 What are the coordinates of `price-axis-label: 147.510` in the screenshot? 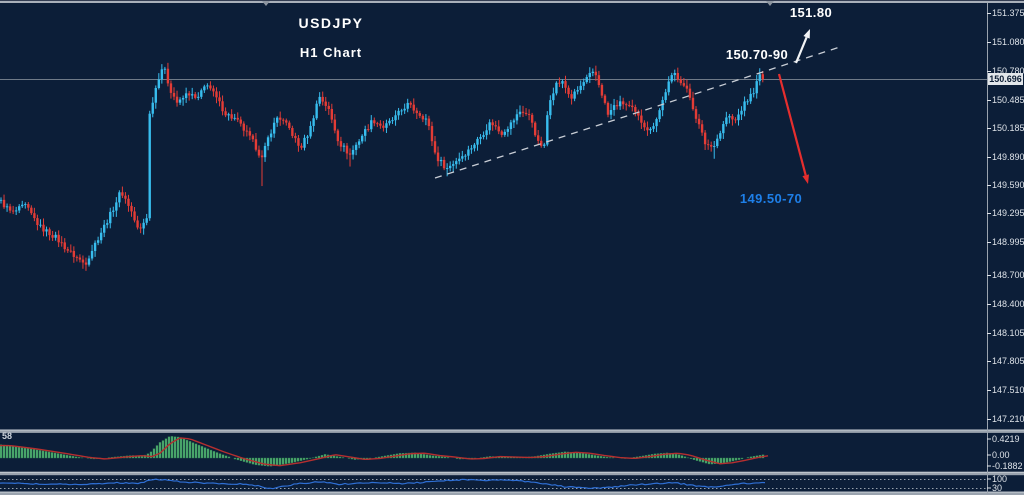 It's located at (1008, 390).